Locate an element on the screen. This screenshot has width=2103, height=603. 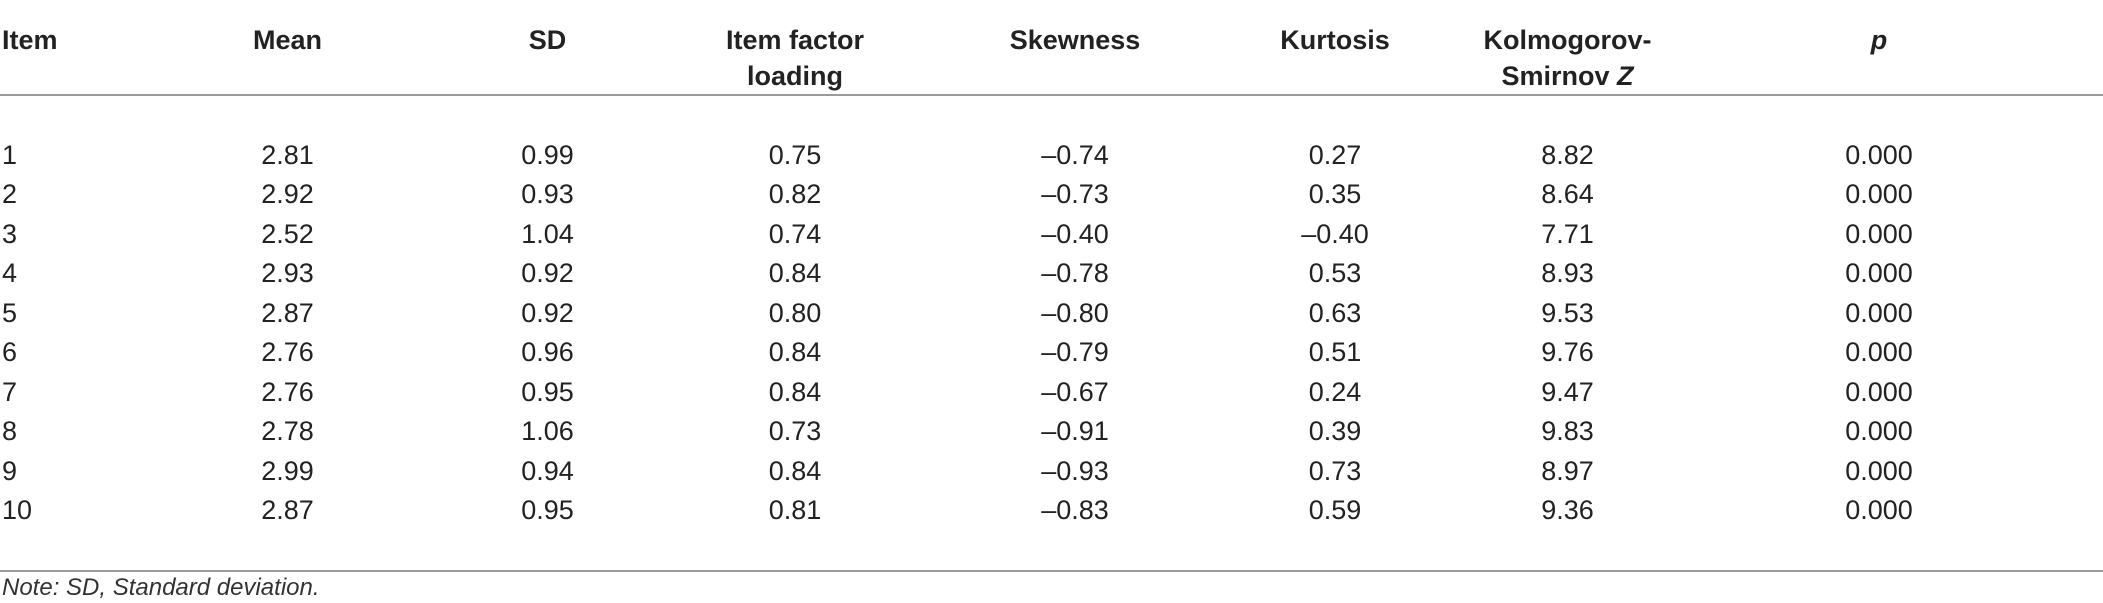
cell-mean: 2.81 is located at coordinates (287, 154).